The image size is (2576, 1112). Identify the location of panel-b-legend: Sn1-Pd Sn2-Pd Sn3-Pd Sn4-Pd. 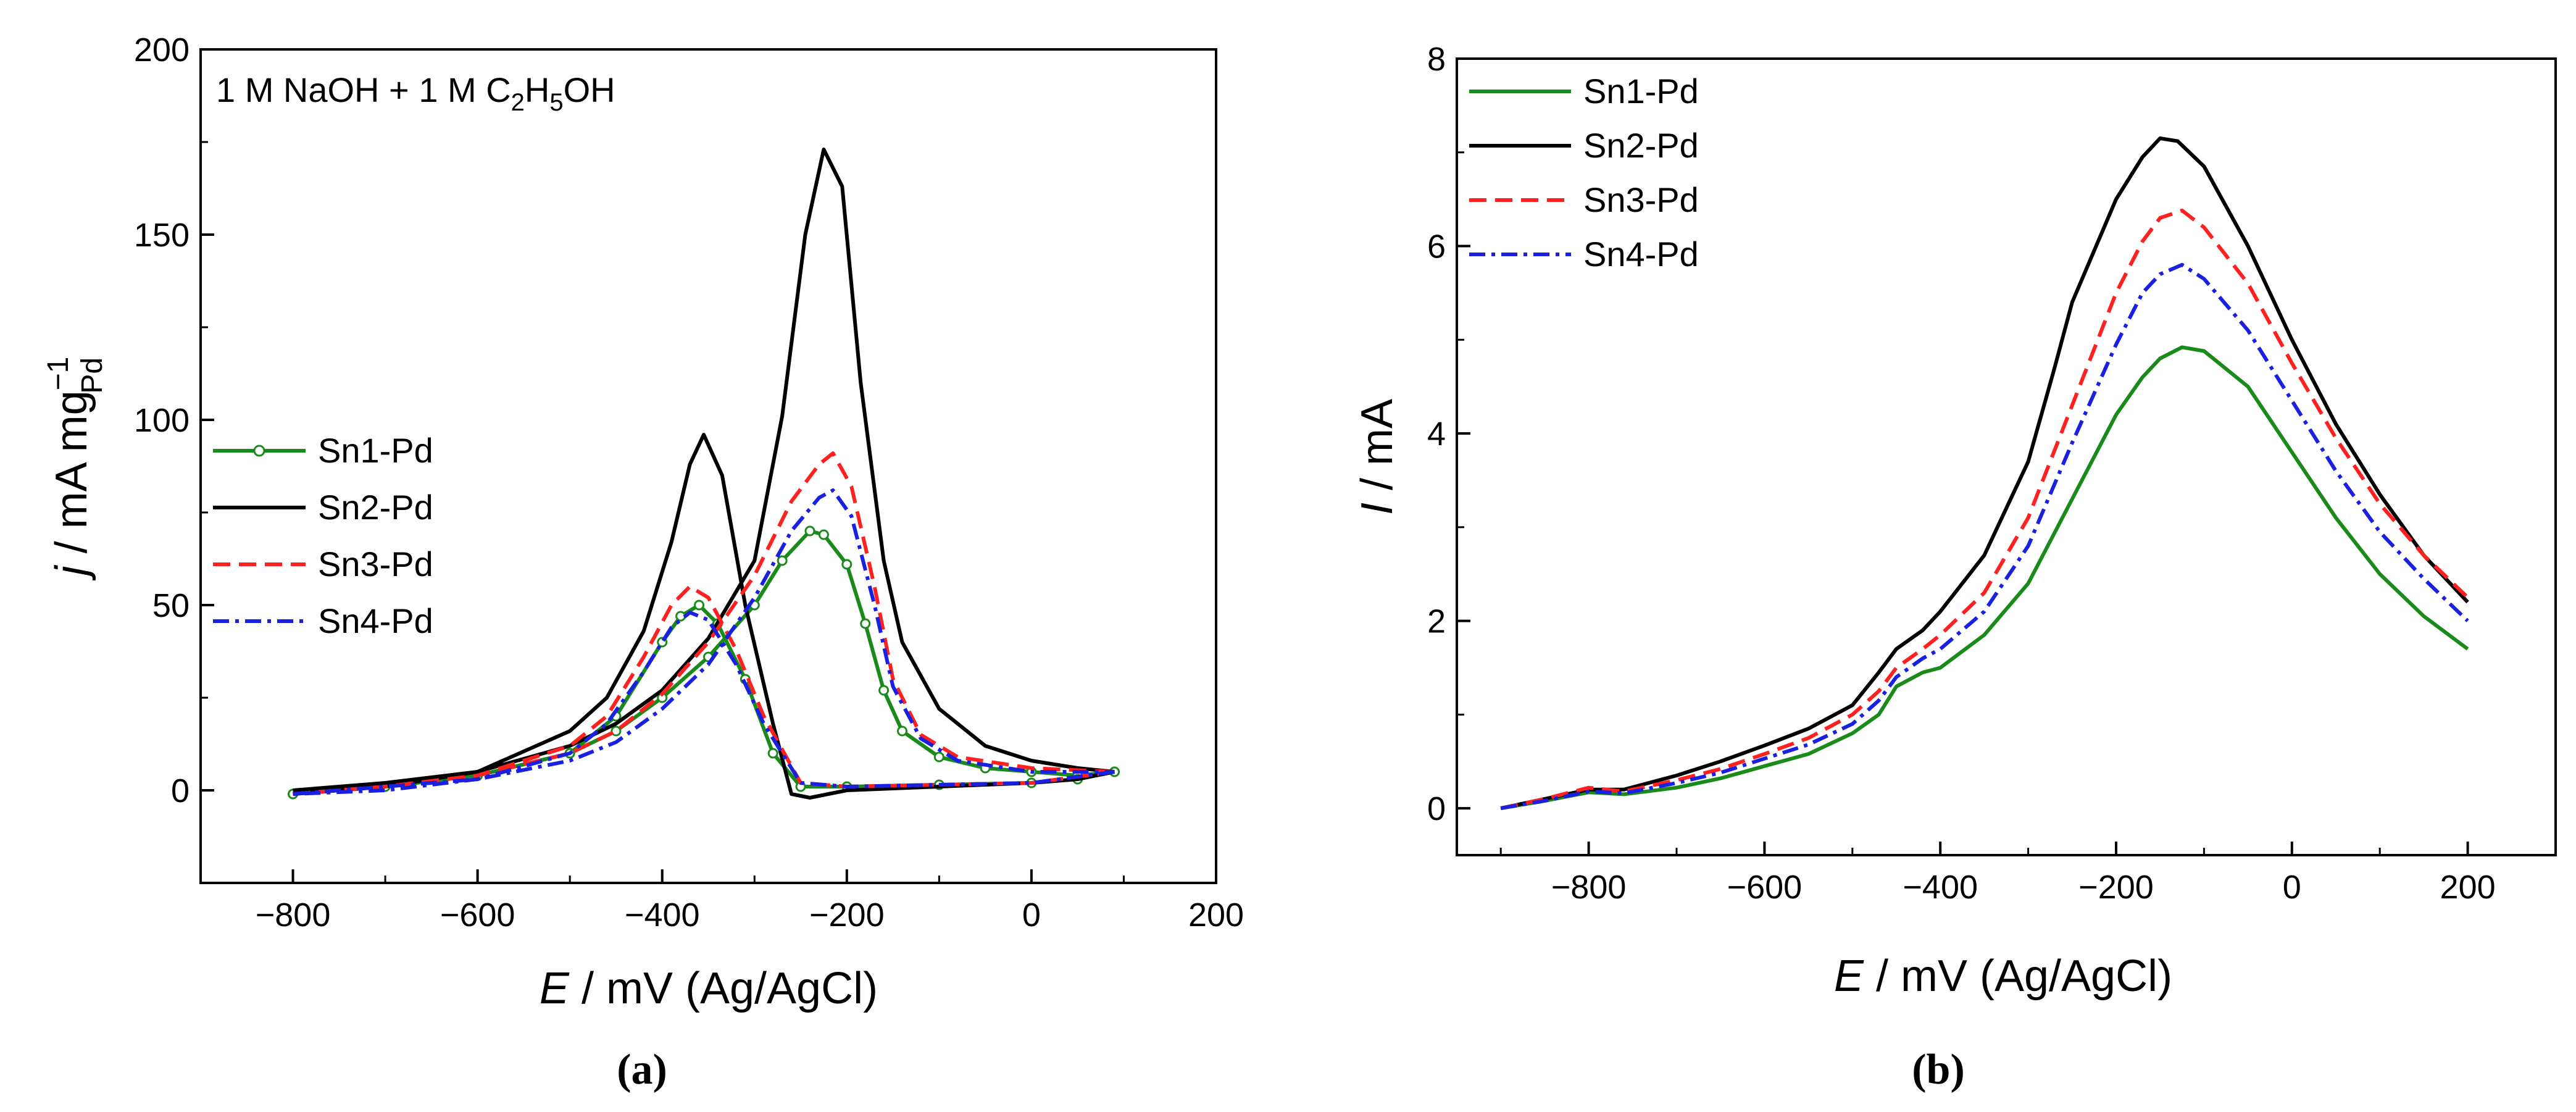
(1584, 173).